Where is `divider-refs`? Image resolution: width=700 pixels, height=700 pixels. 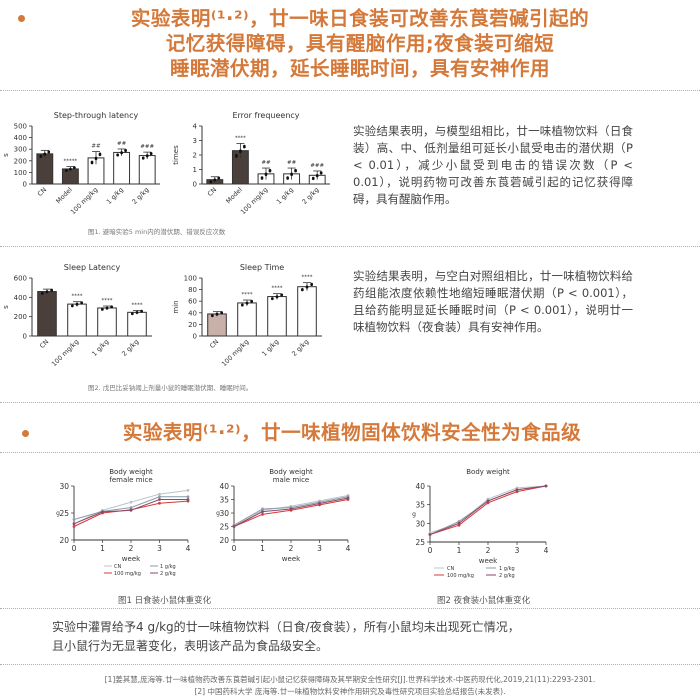
divider-refs is located at coordinates (350, 664).